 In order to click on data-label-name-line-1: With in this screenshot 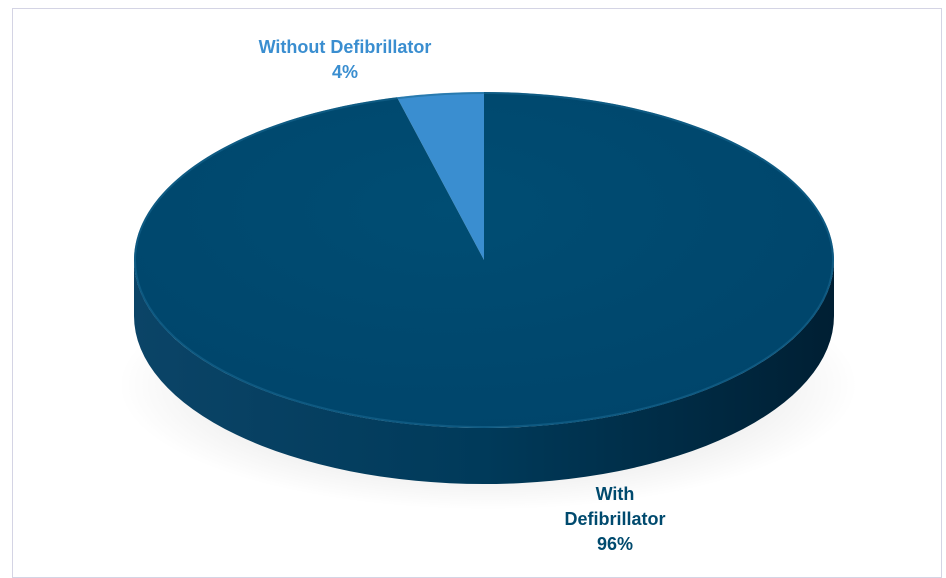, I will do `click(615, 494)`.